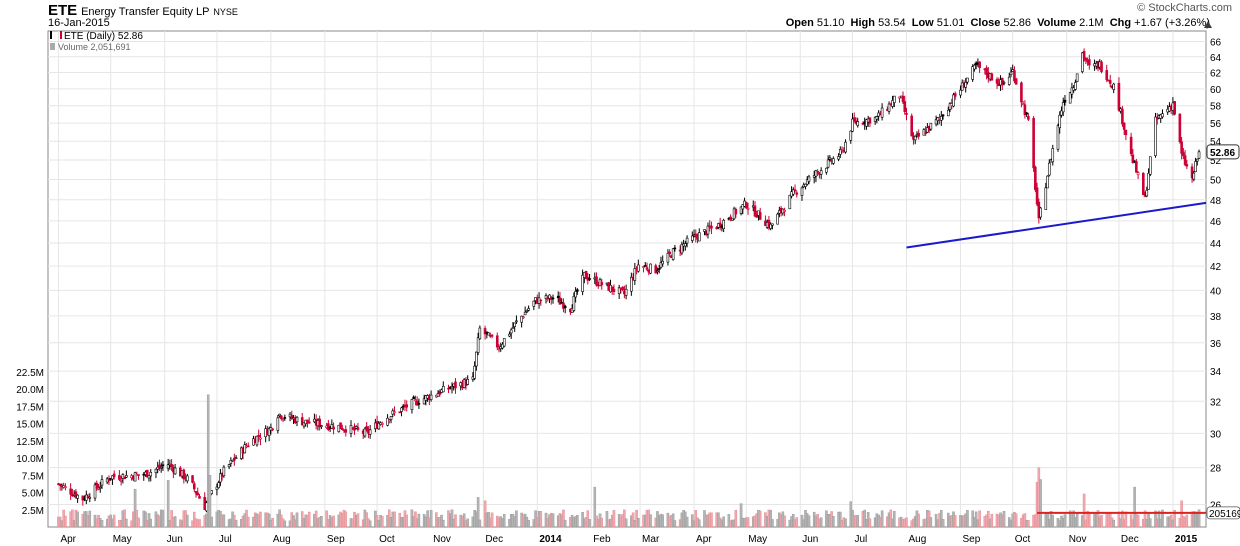  What do you see at coordinates (1184, 8) in the screenshot?
I see `stockcharts-logo: © StockCharts.com` at bounding box center [1184, 8].